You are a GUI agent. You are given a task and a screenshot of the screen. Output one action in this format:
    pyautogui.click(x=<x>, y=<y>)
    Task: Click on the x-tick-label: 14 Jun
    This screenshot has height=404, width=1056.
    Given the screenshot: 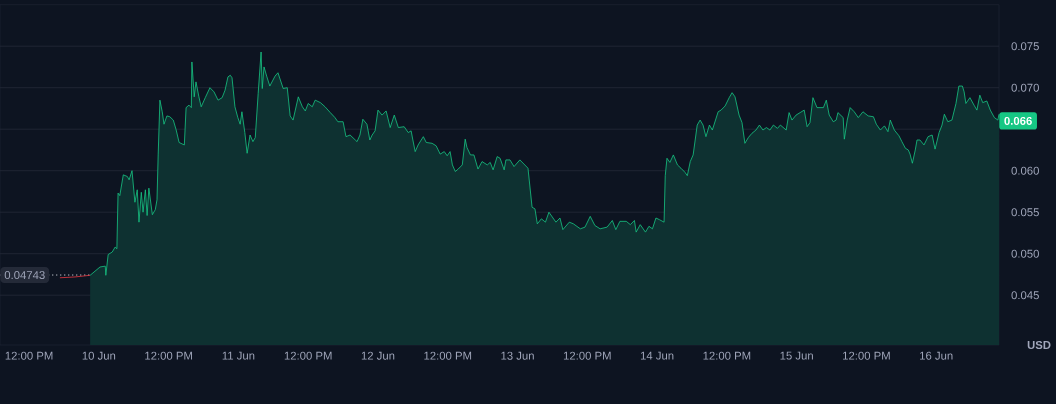 What is the action you would take?
    pyautogui.click(x=657, y=355)
    